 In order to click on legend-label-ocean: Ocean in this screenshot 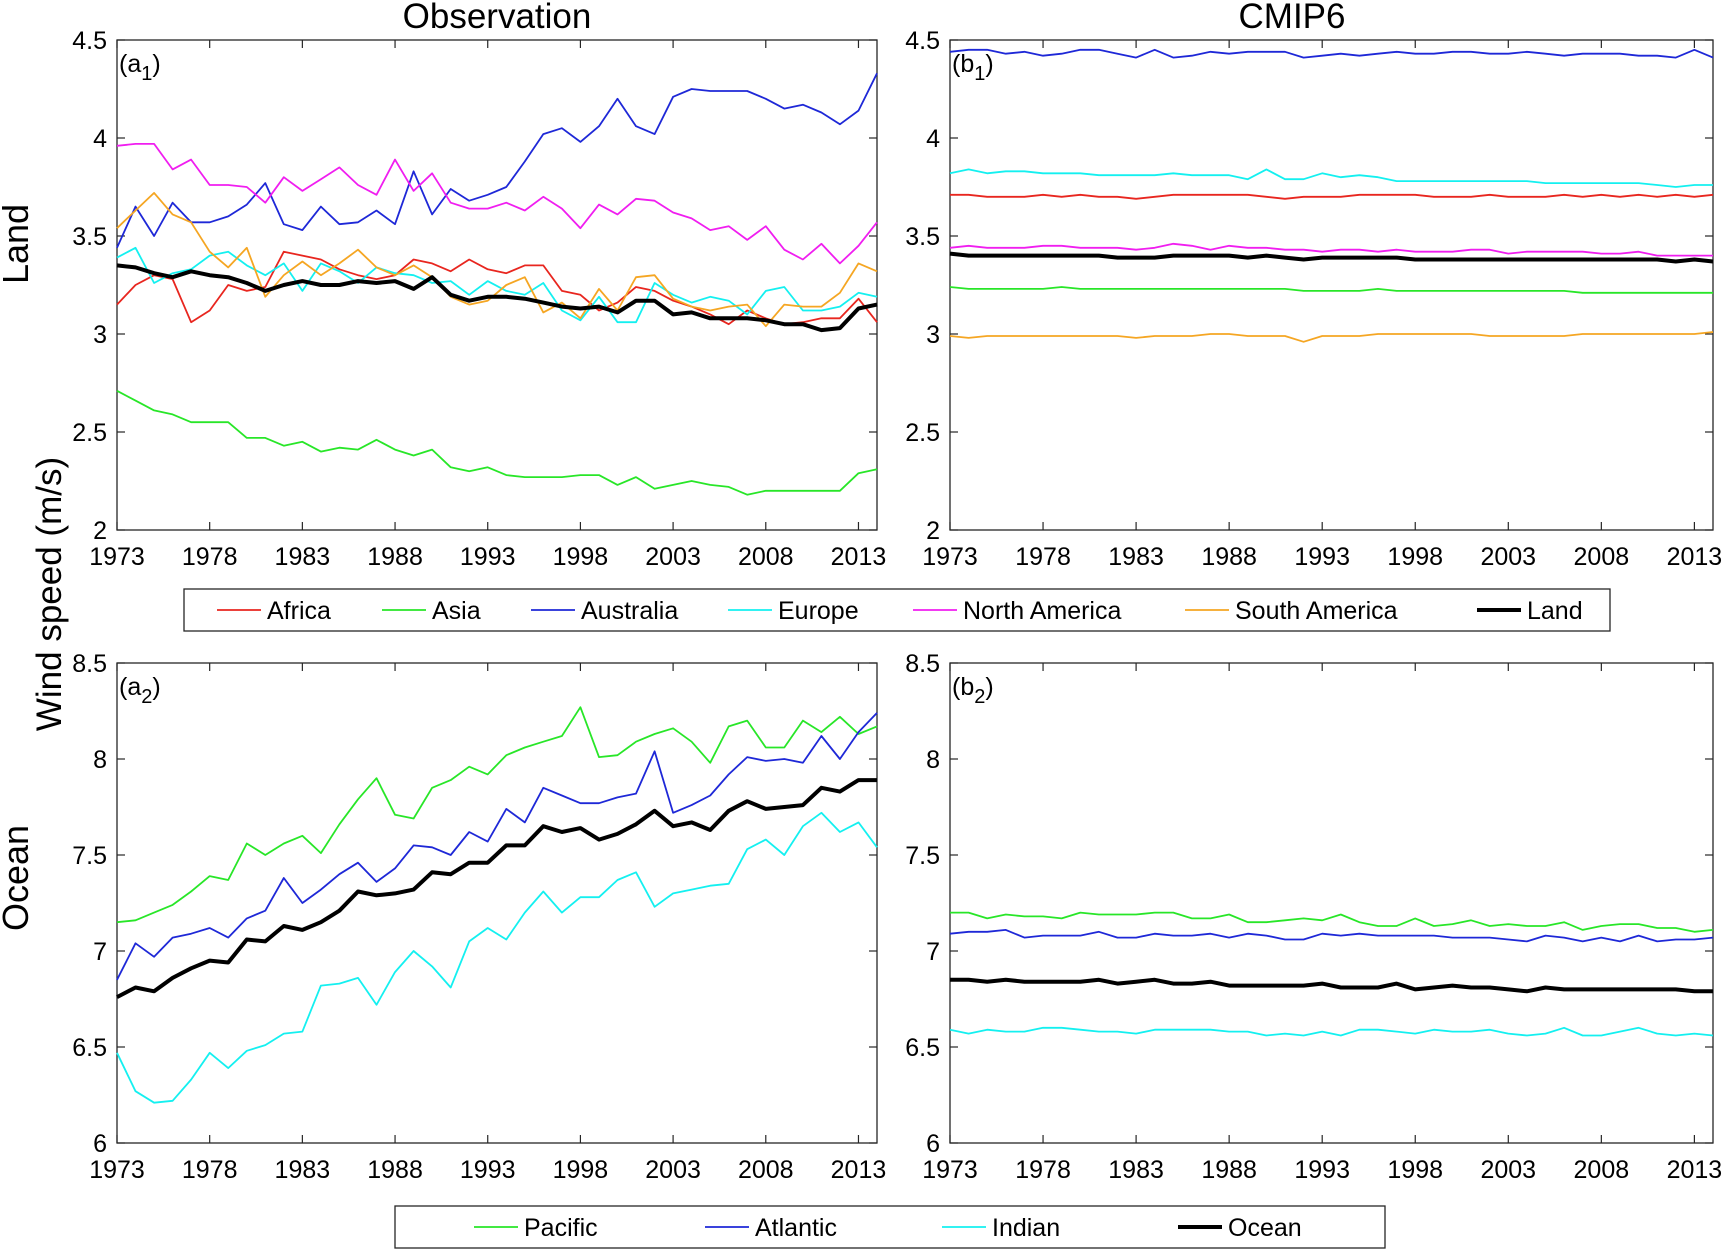, I will do `click(1265, 1228)`.